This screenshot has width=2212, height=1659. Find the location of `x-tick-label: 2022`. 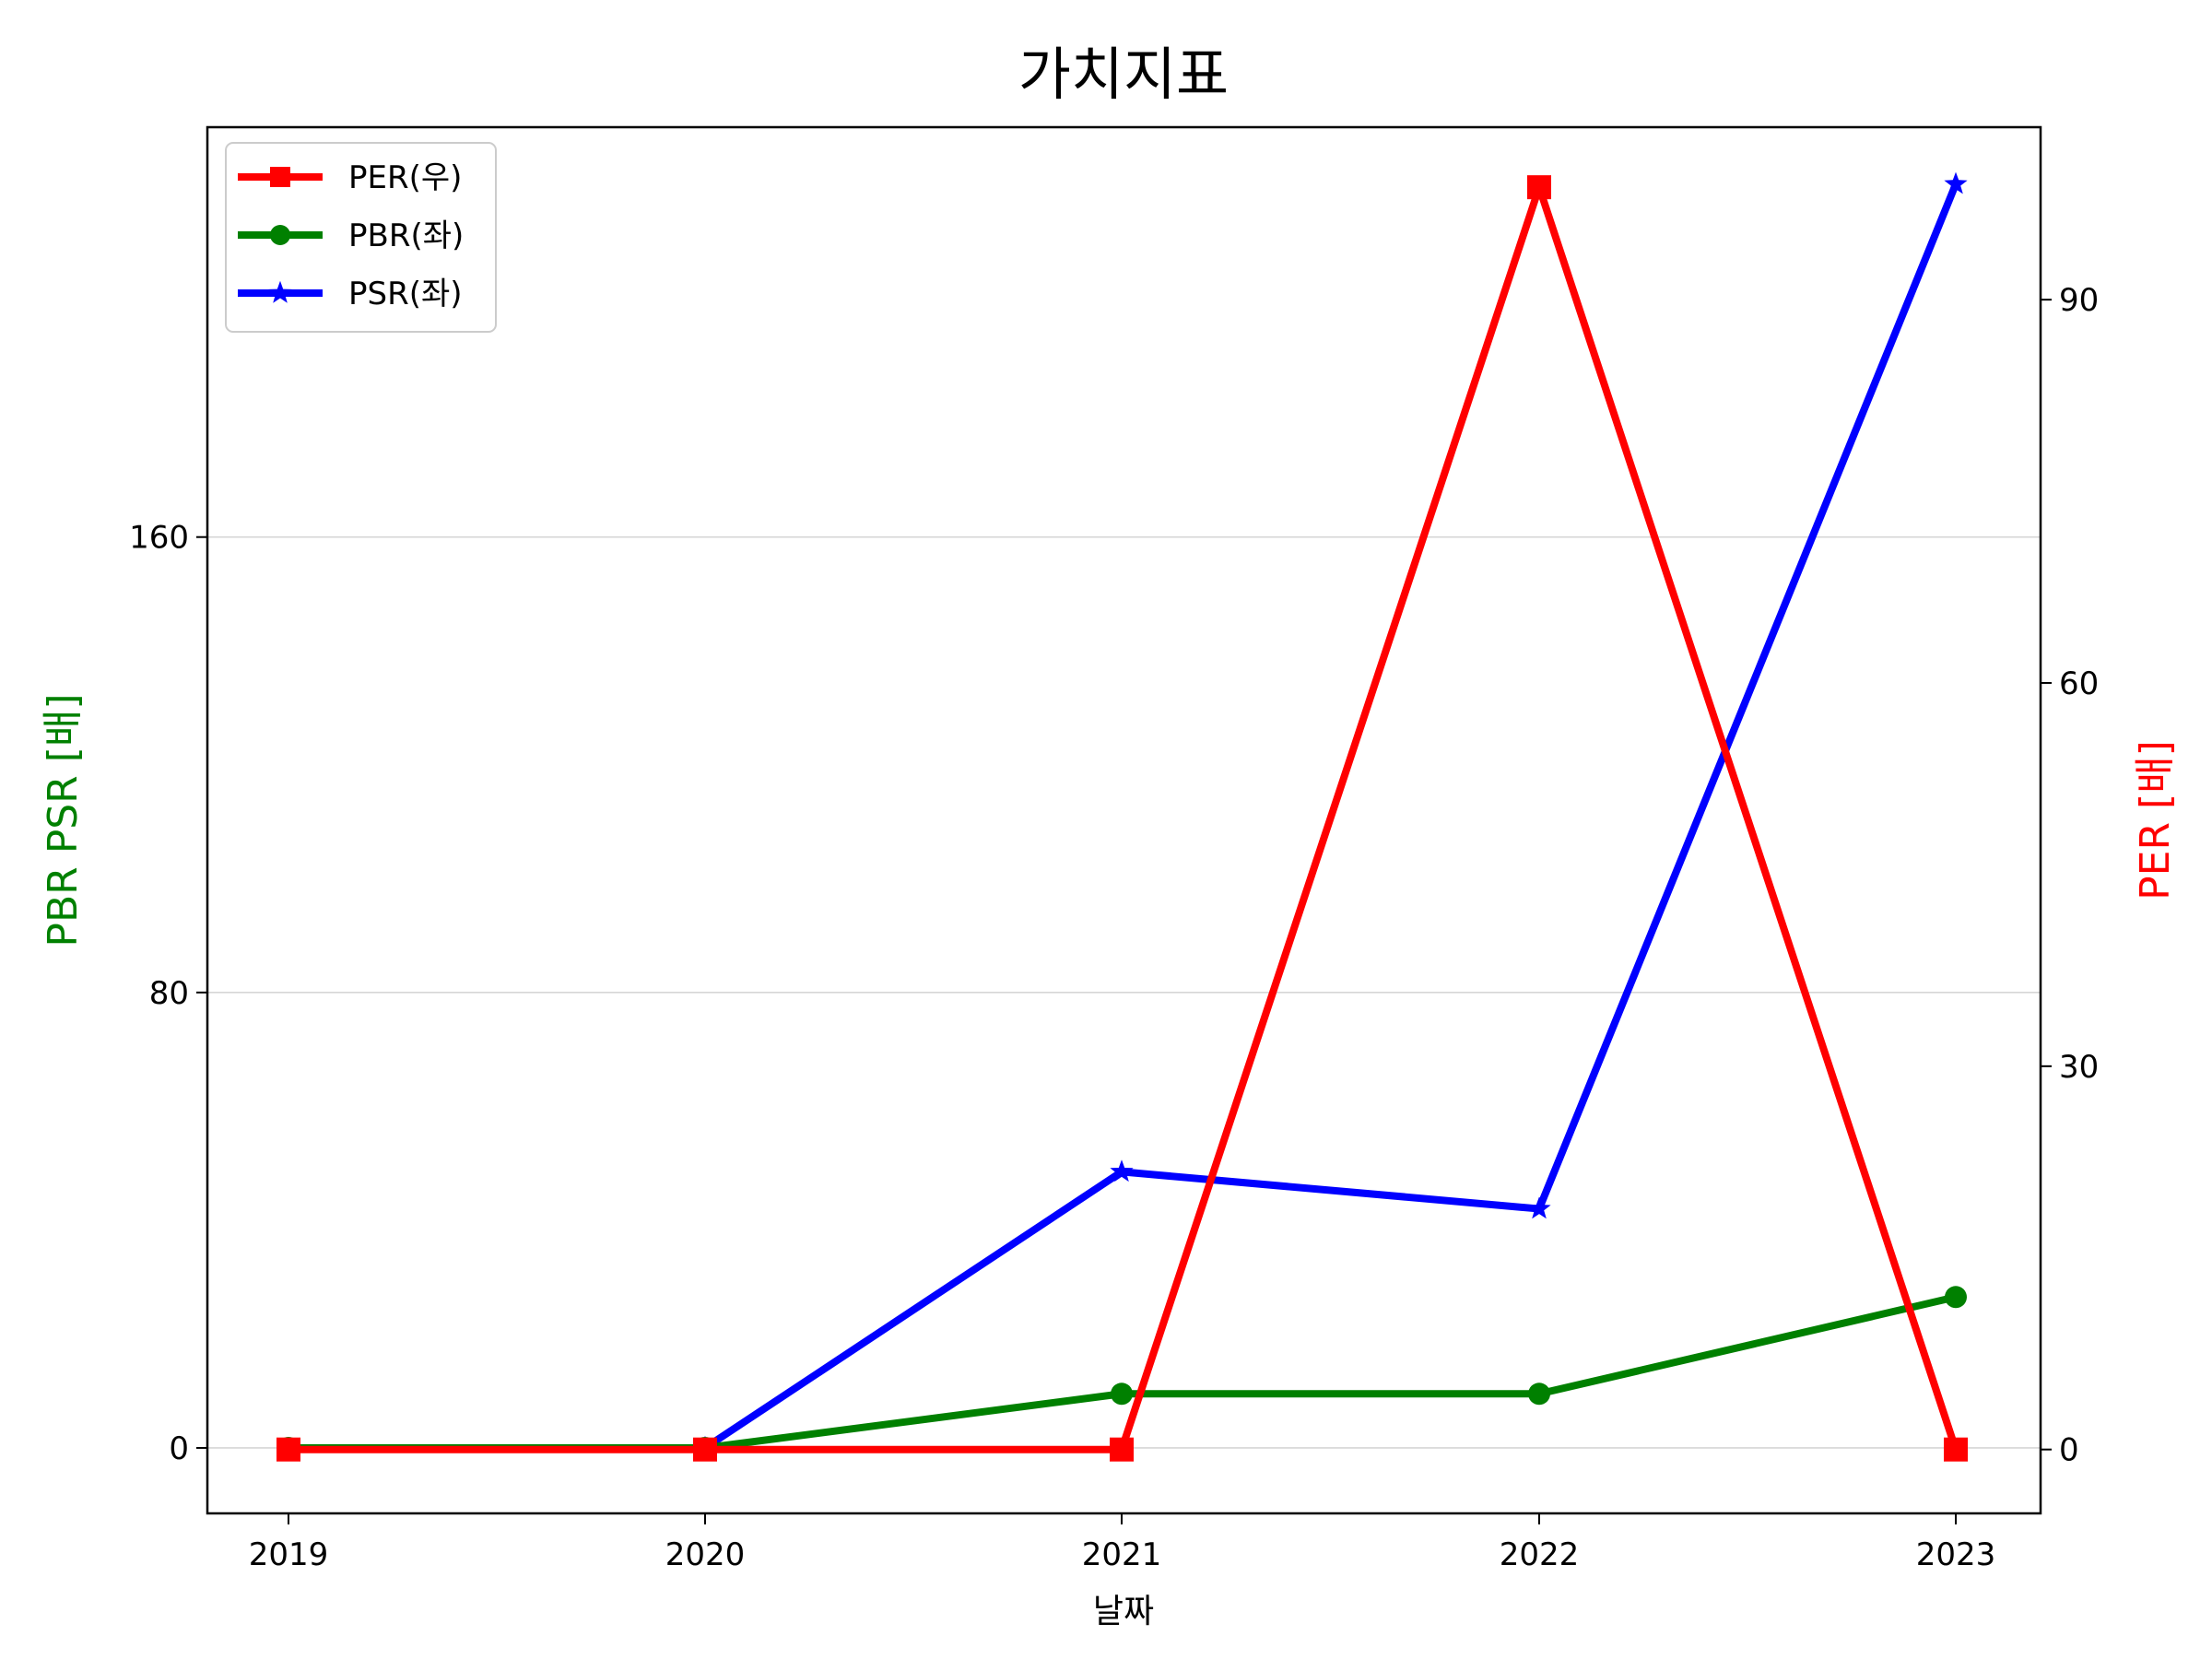

x-tick-label: 2022 is located at coordinates (1540, 1554).